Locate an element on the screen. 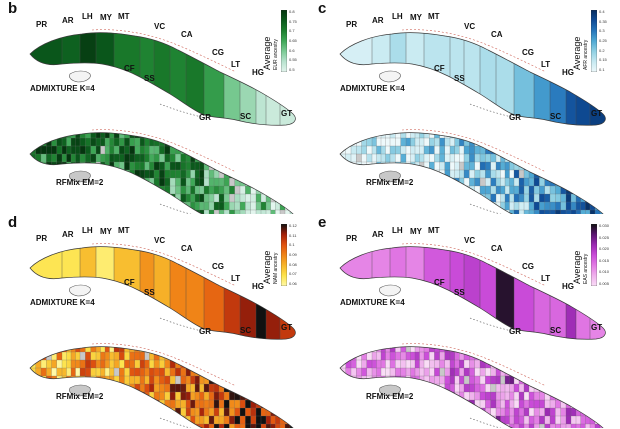  southern-keys is located at coordinates (182, 111).